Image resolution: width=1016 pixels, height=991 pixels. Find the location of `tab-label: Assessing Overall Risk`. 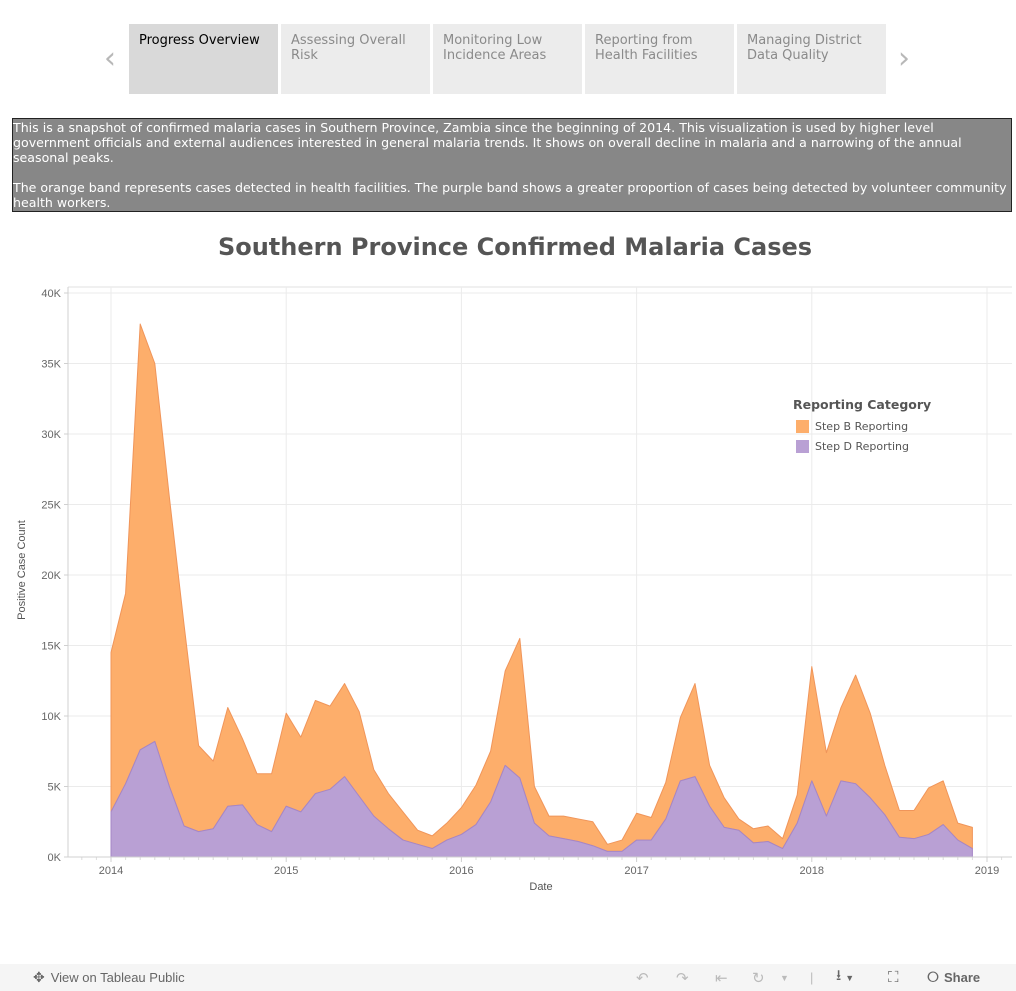

tab-label: Assessing Overall Risk is located at coordinates (348, 48).